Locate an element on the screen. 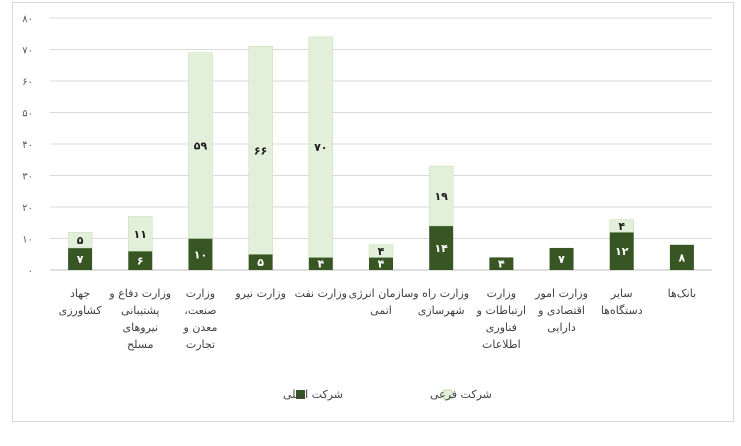  y-tick-label: ۷۰ is located at coordinates (27, 51).